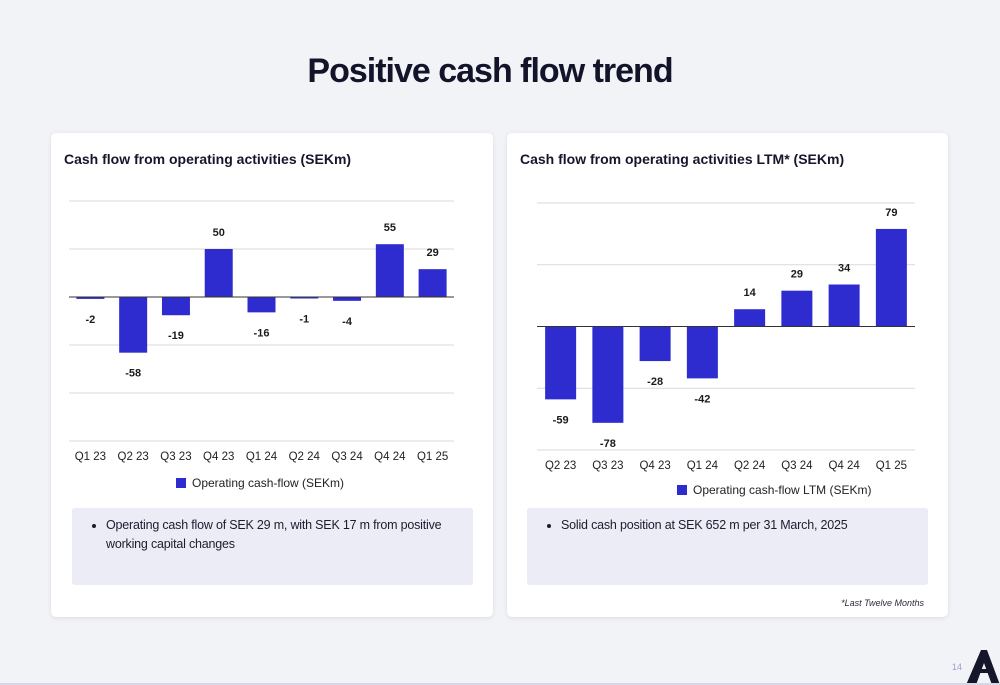  What do you see at coordinates (608, 444) in the screenshot?
I see `data-label: -78` at bounding box center [608, 444].